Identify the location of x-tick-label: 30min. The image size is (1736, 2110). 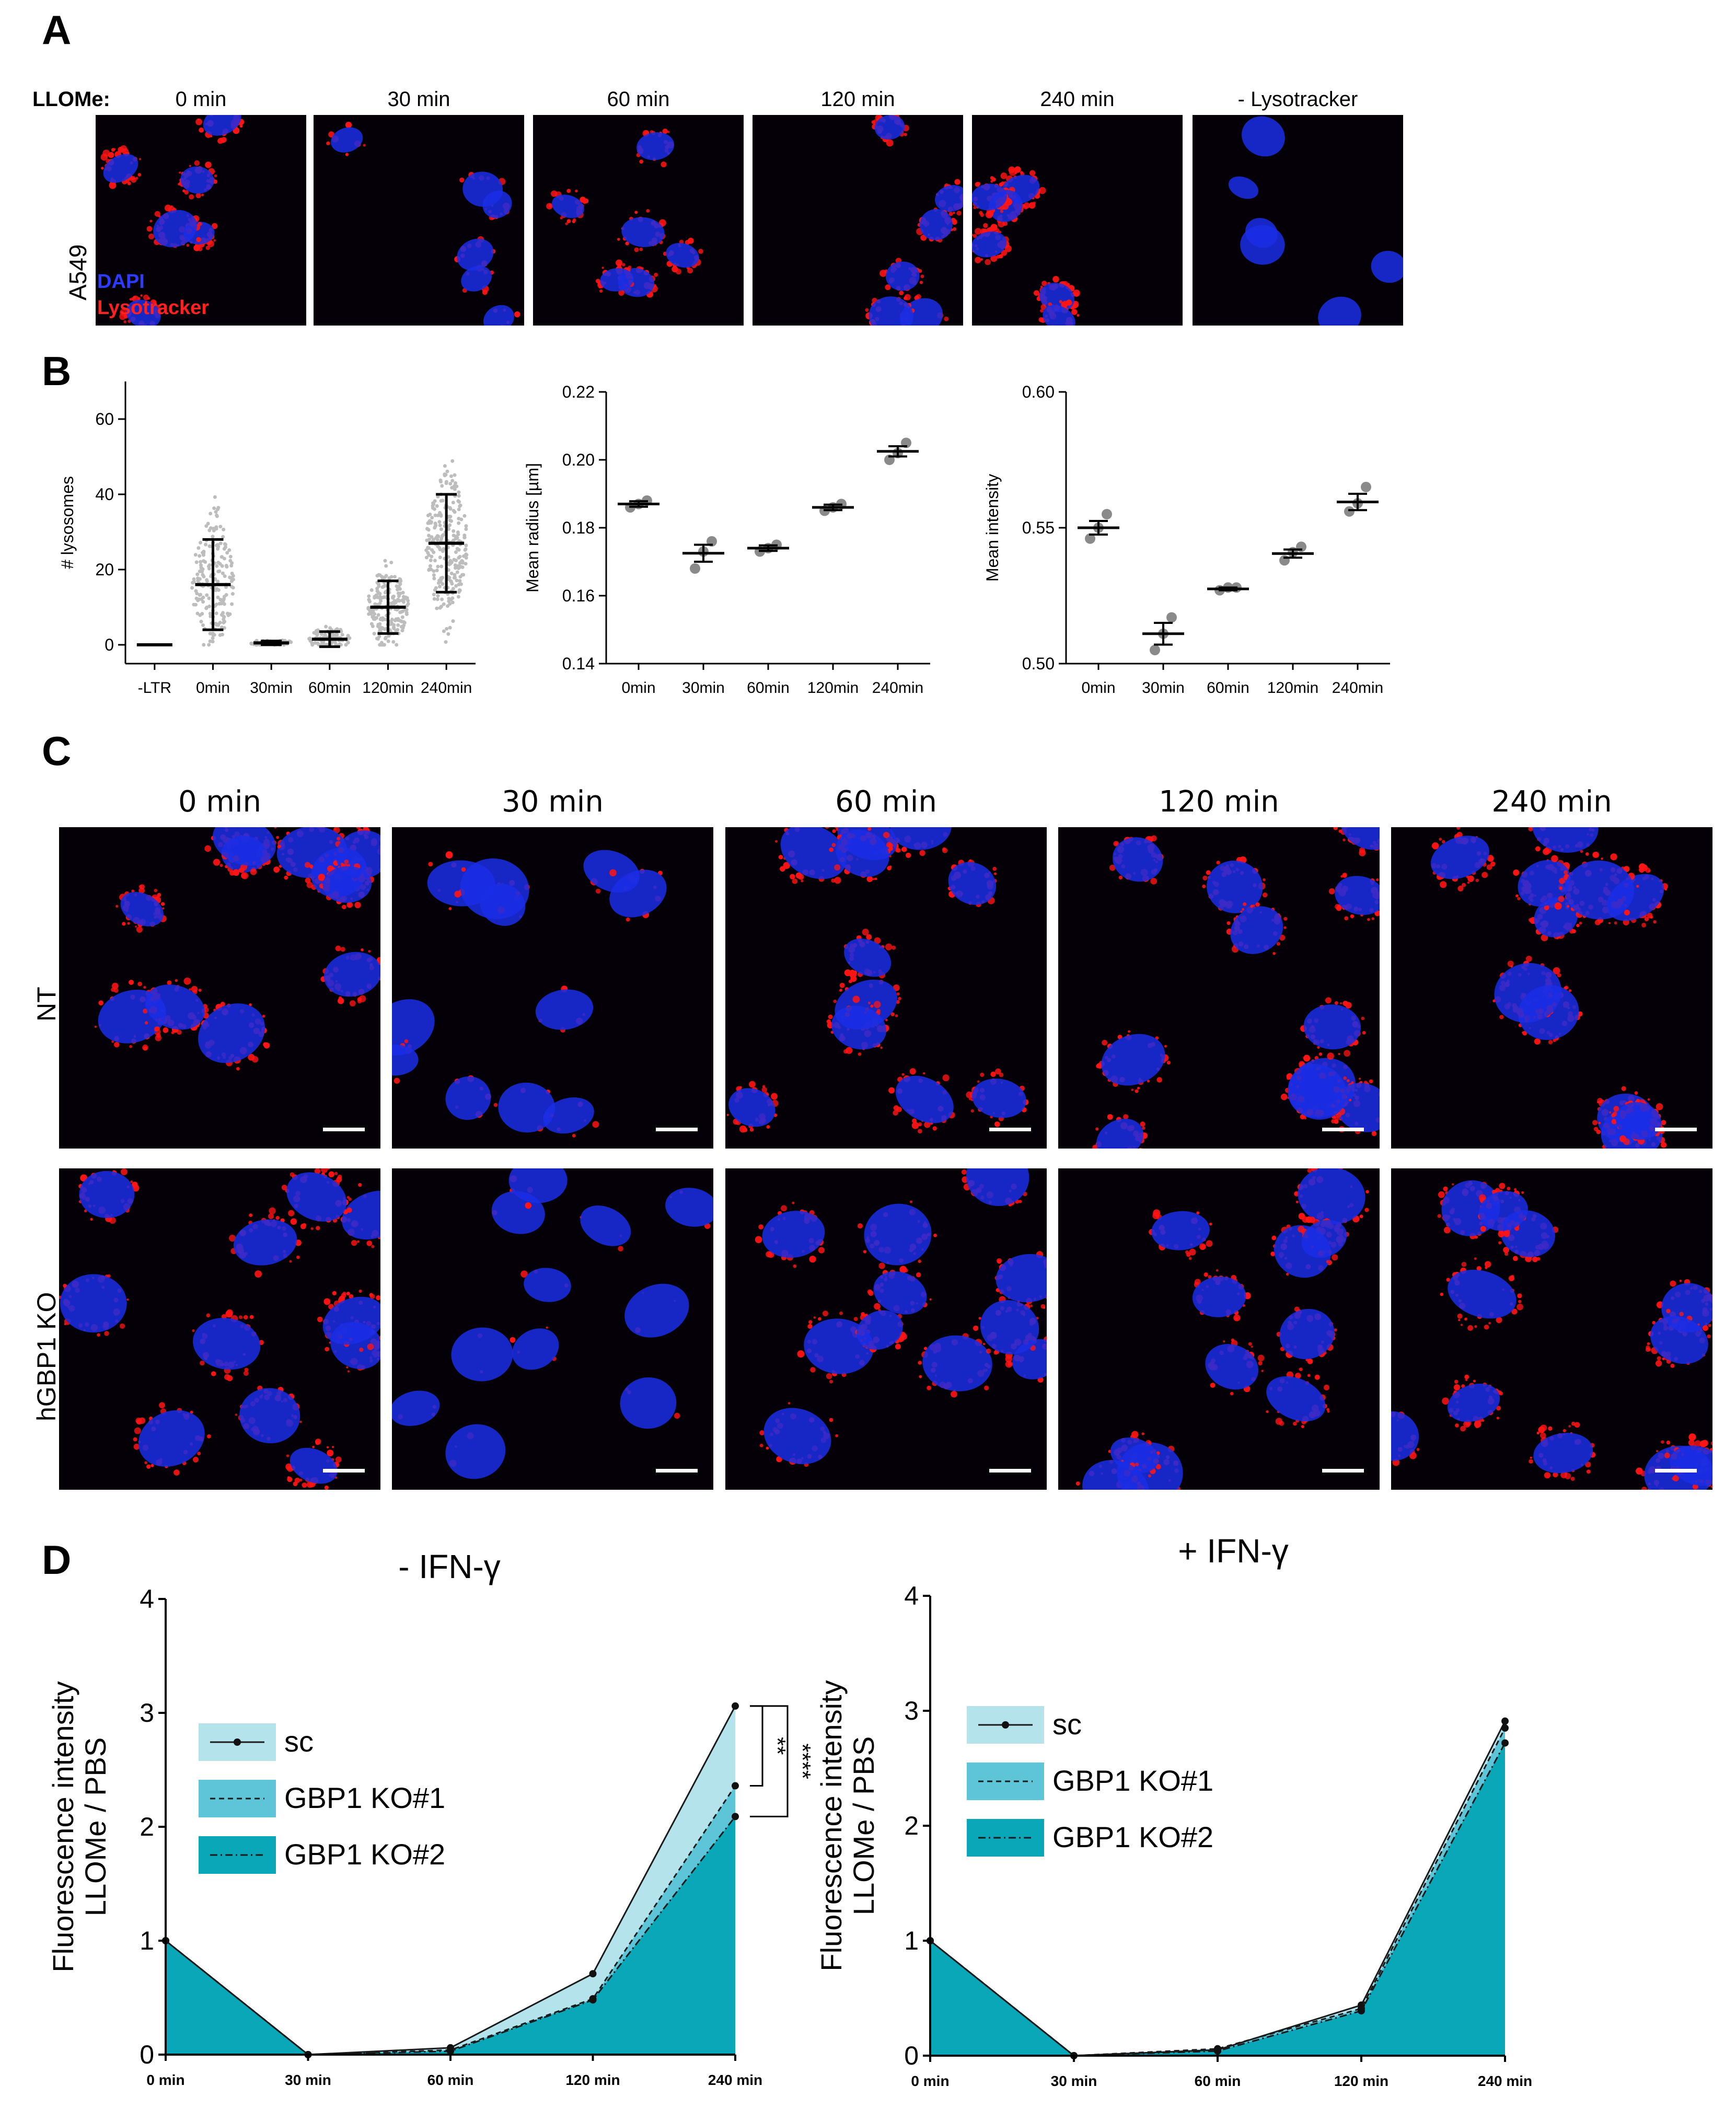
(271, 688).